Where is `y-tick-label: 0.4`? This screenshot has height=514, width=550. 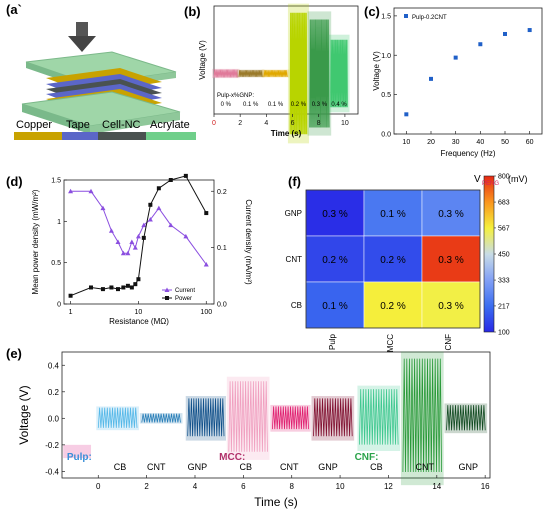 y-tick-label: 0.4 is located at coordinates (54, 365).